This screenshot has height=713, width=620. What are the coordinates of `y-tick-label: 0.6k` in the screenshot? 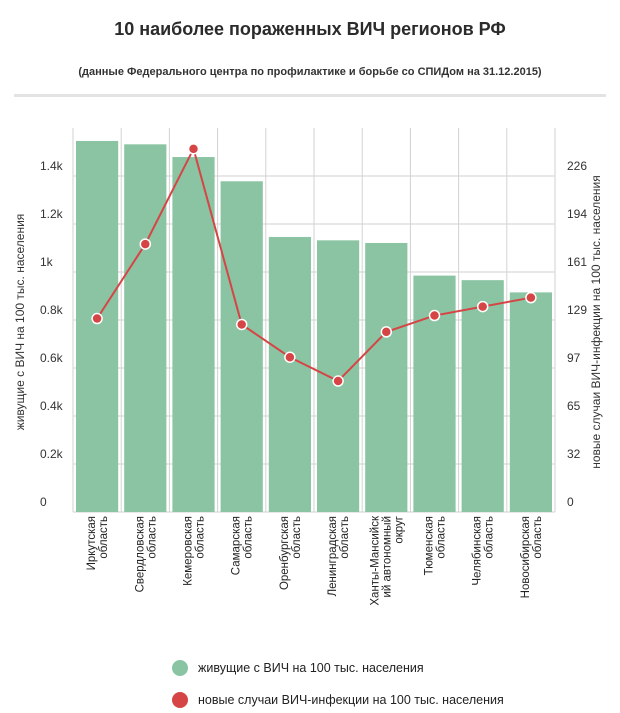 It's located at (52, 358).